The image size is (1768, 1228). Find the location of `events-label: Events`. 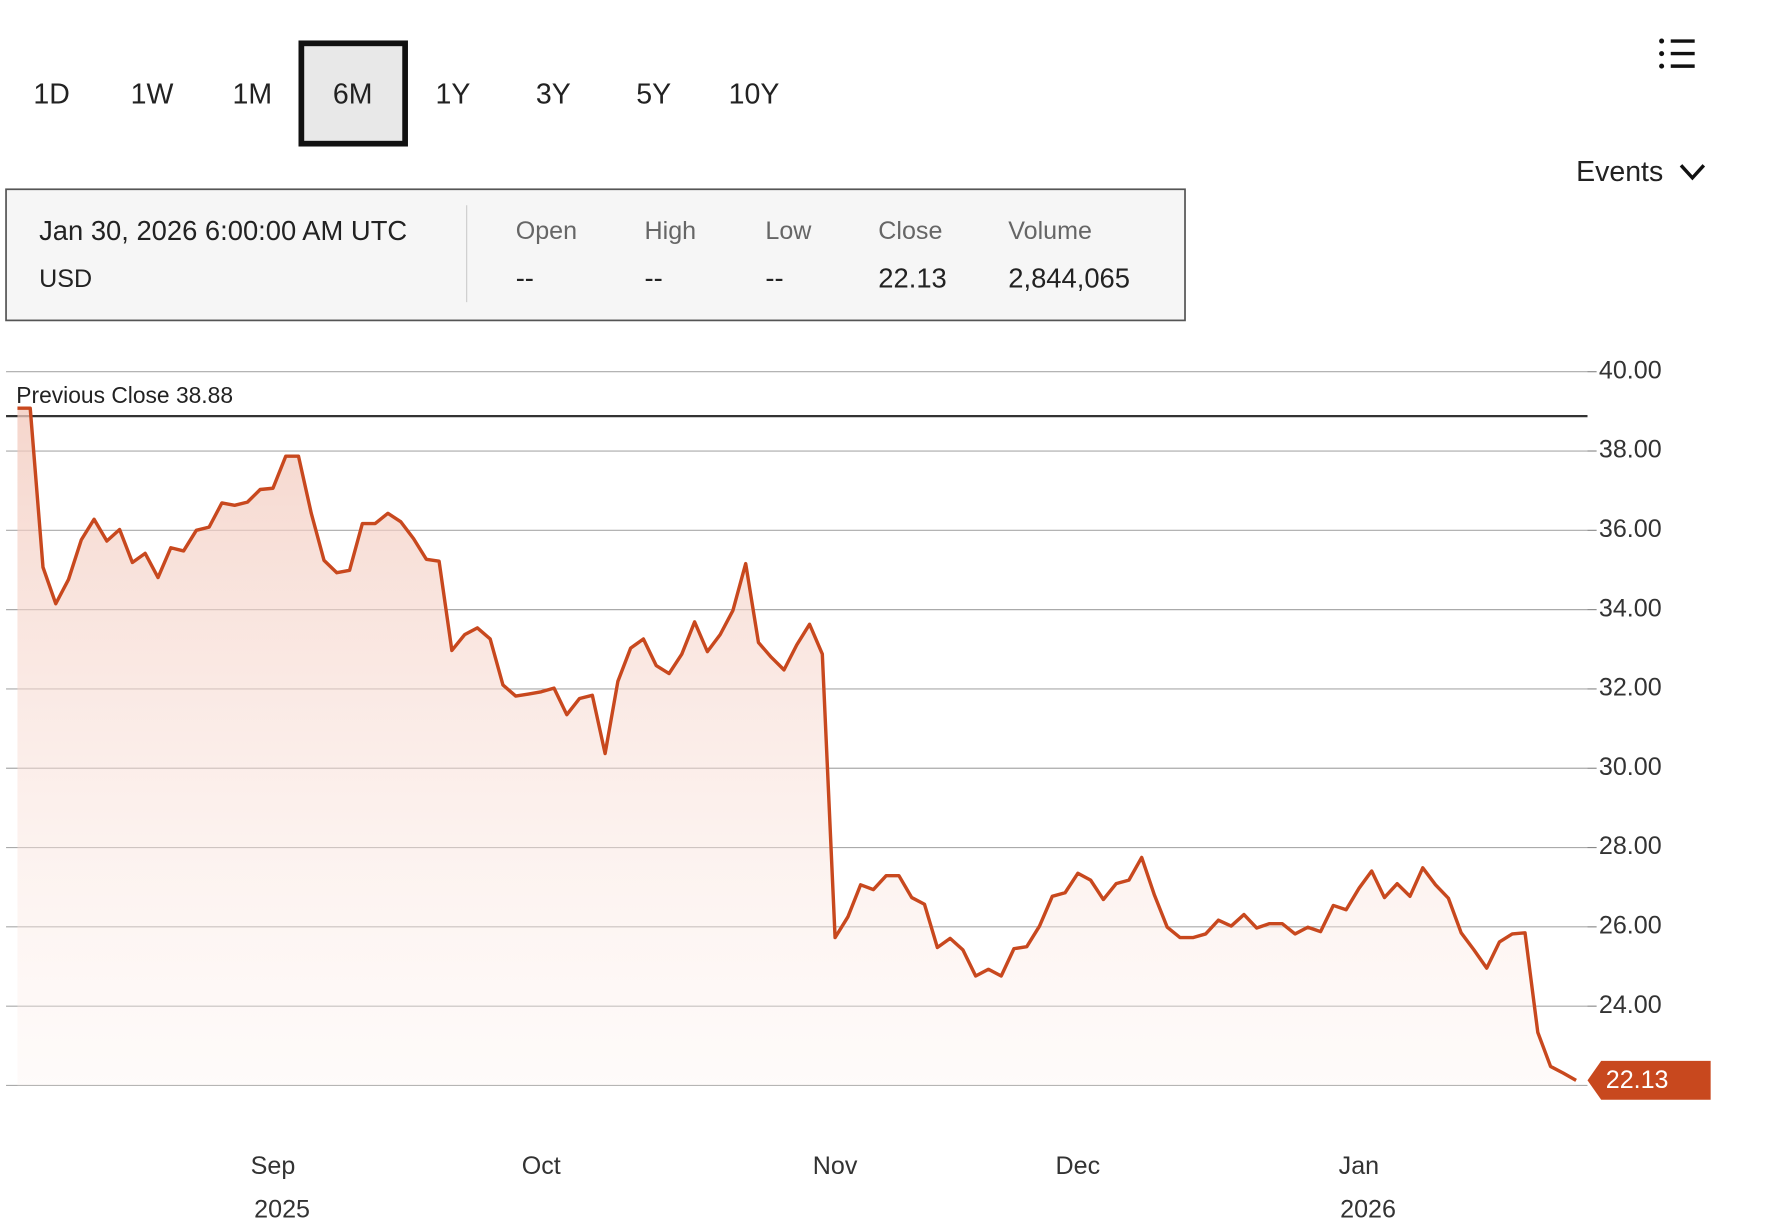

events-label: Events is located at coordinates (1619, 172).